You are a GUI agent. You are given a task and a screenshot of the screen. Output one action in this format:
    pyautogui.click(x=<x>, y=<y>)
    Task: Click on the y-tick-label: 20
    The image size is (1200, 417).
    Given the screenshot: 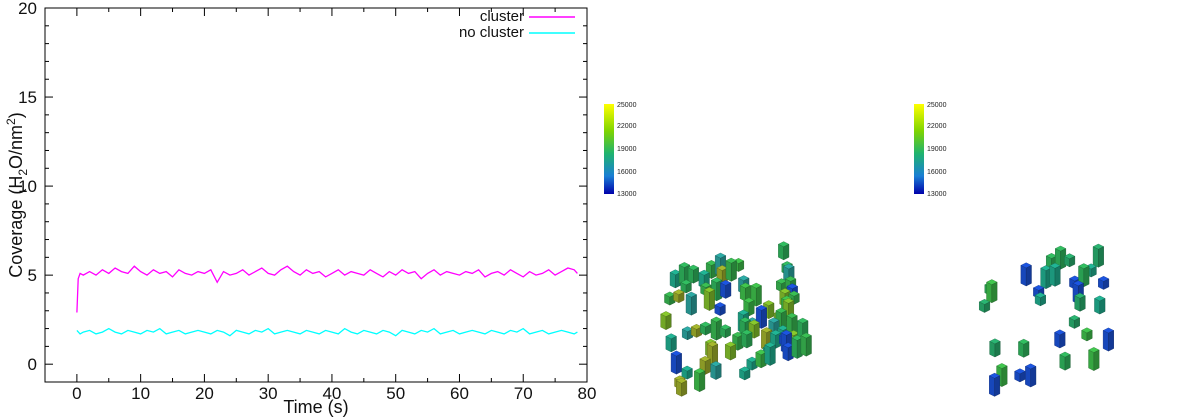 What is the action you would take?
    pyautogui.click(x=27, y=9)
    